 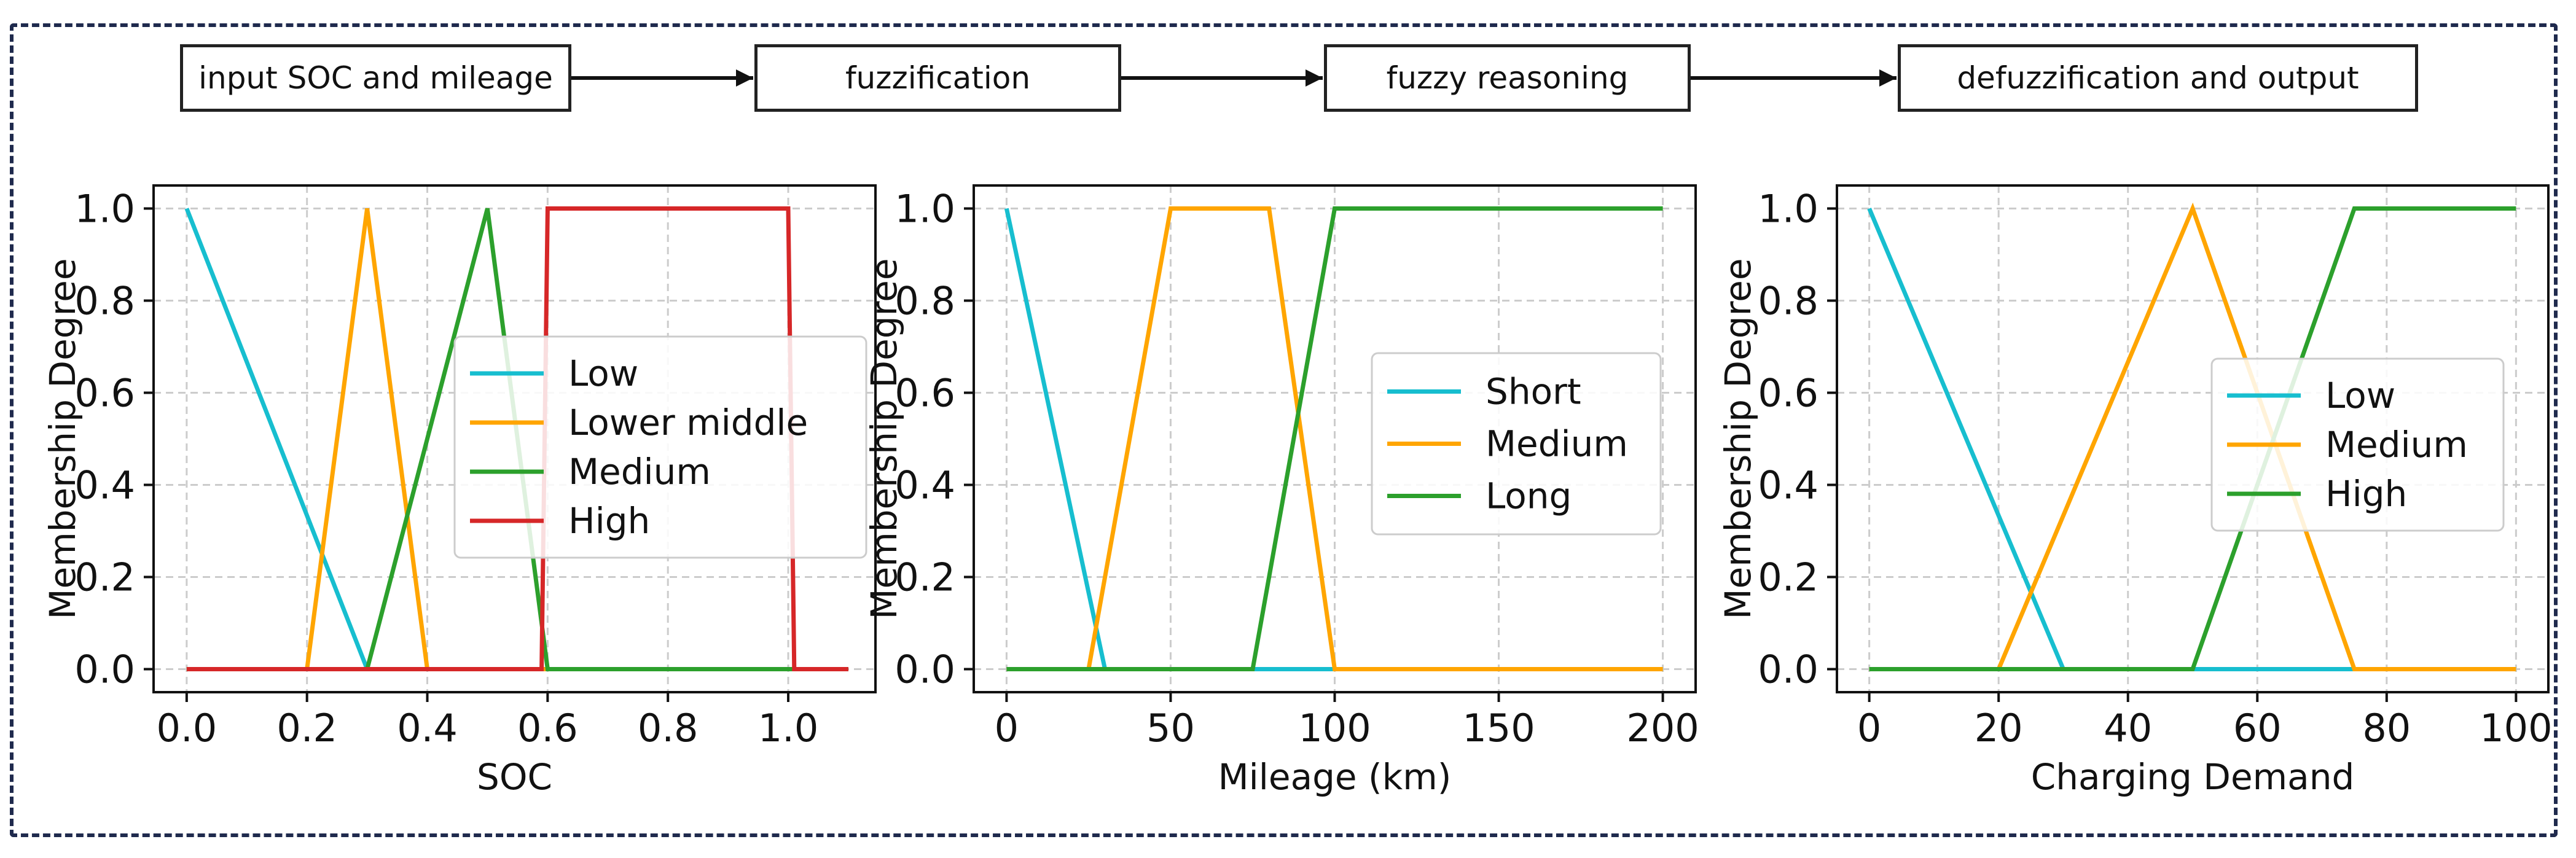 I want to click on legend-label: Long, so click(x=1529, y=496).